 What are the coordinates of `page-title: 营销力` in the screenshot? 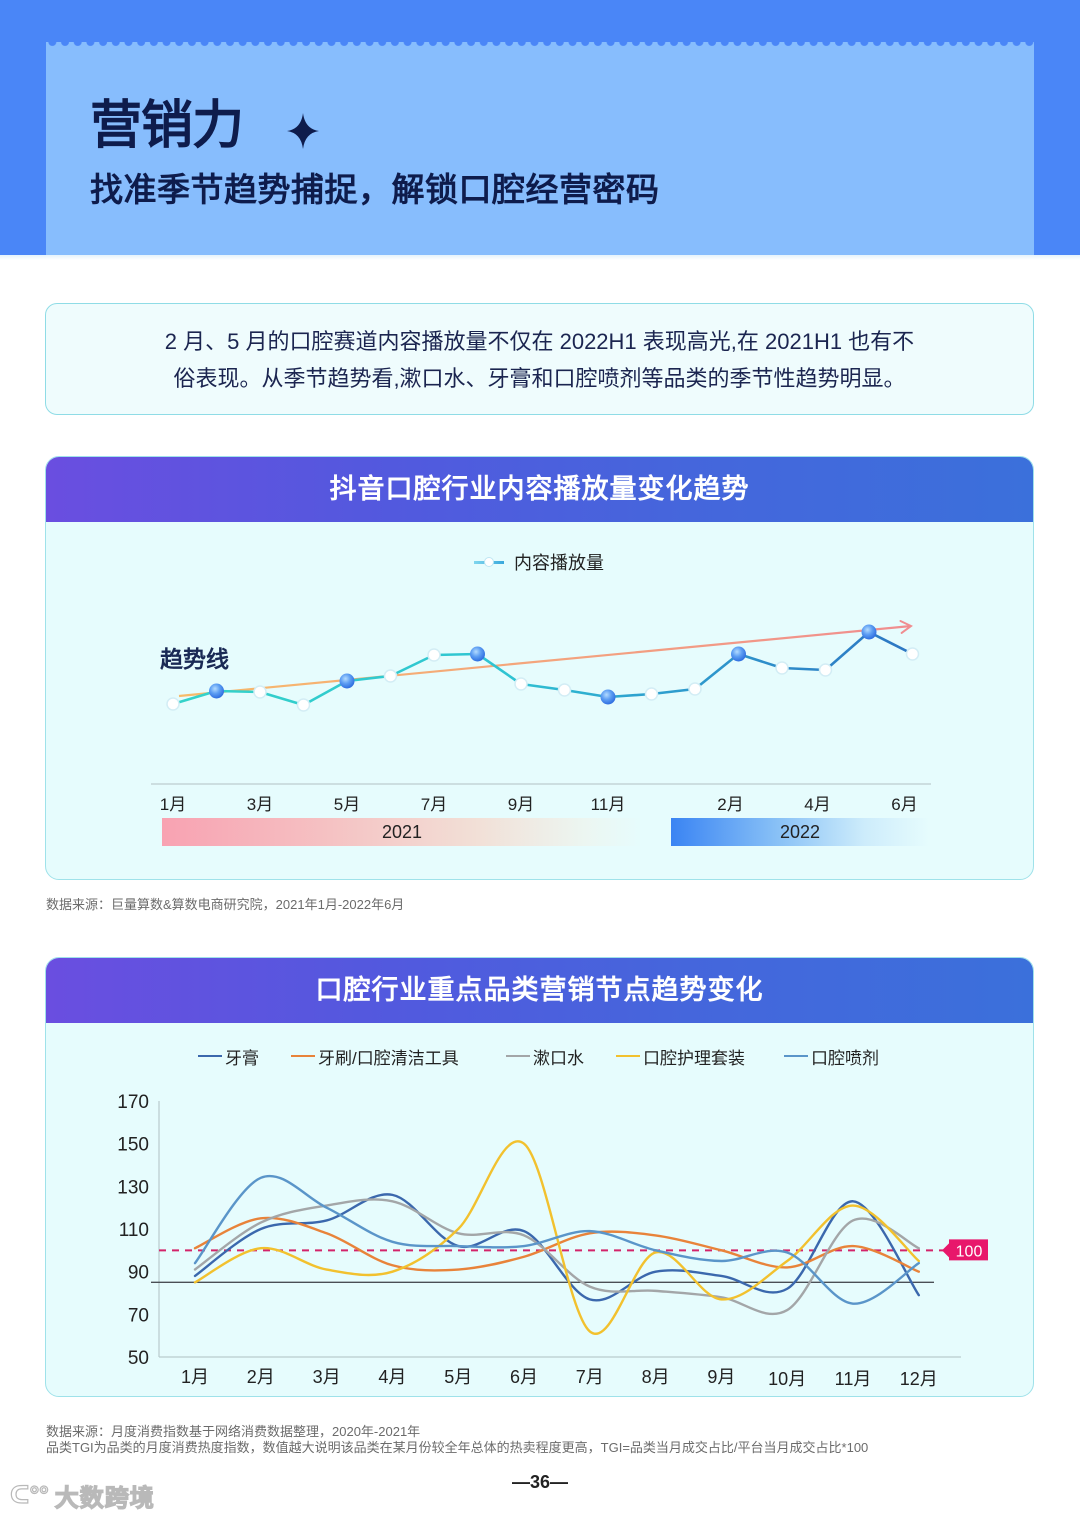 It's located at (167, 126).